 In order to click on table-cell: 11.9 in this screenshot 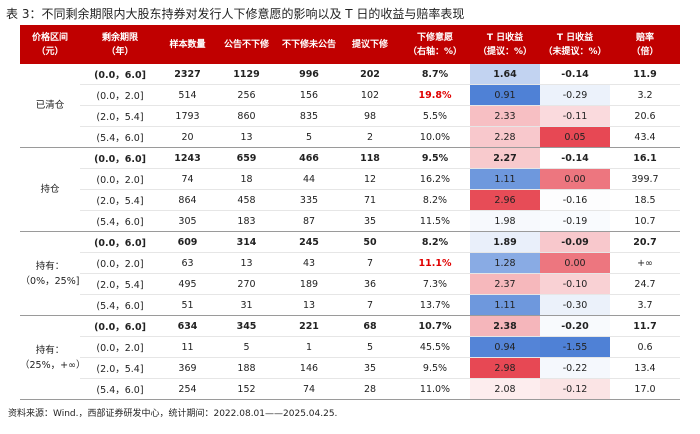, I will do `click(645, 74)`.